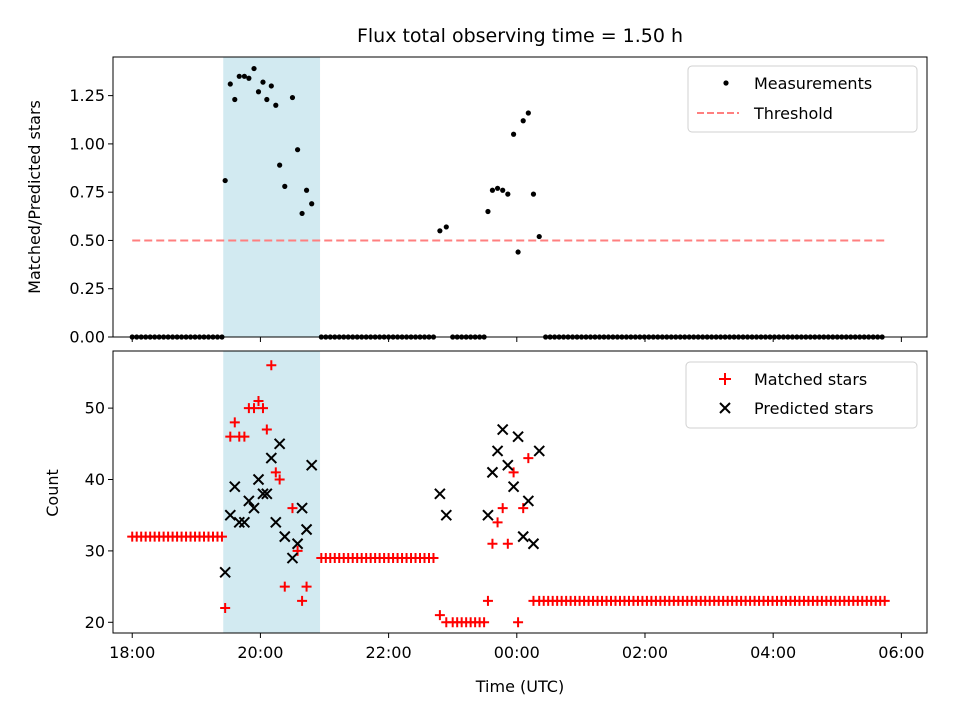  What do you see at coordinates (87, 288) in the screenshot?
I see `top-y-tick-label: 0.25` at bounding box center [87, 288].